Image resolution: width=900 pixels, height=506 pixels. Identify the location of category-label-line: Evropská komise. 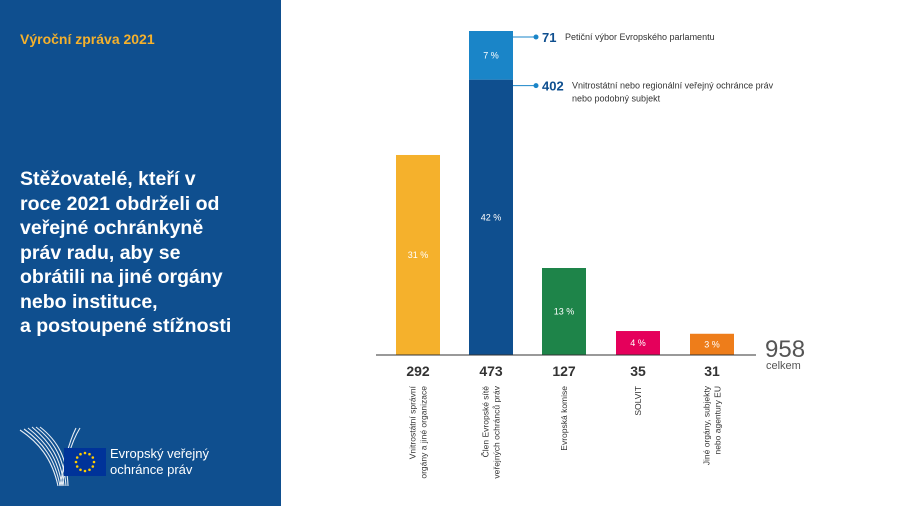
(564, 418).